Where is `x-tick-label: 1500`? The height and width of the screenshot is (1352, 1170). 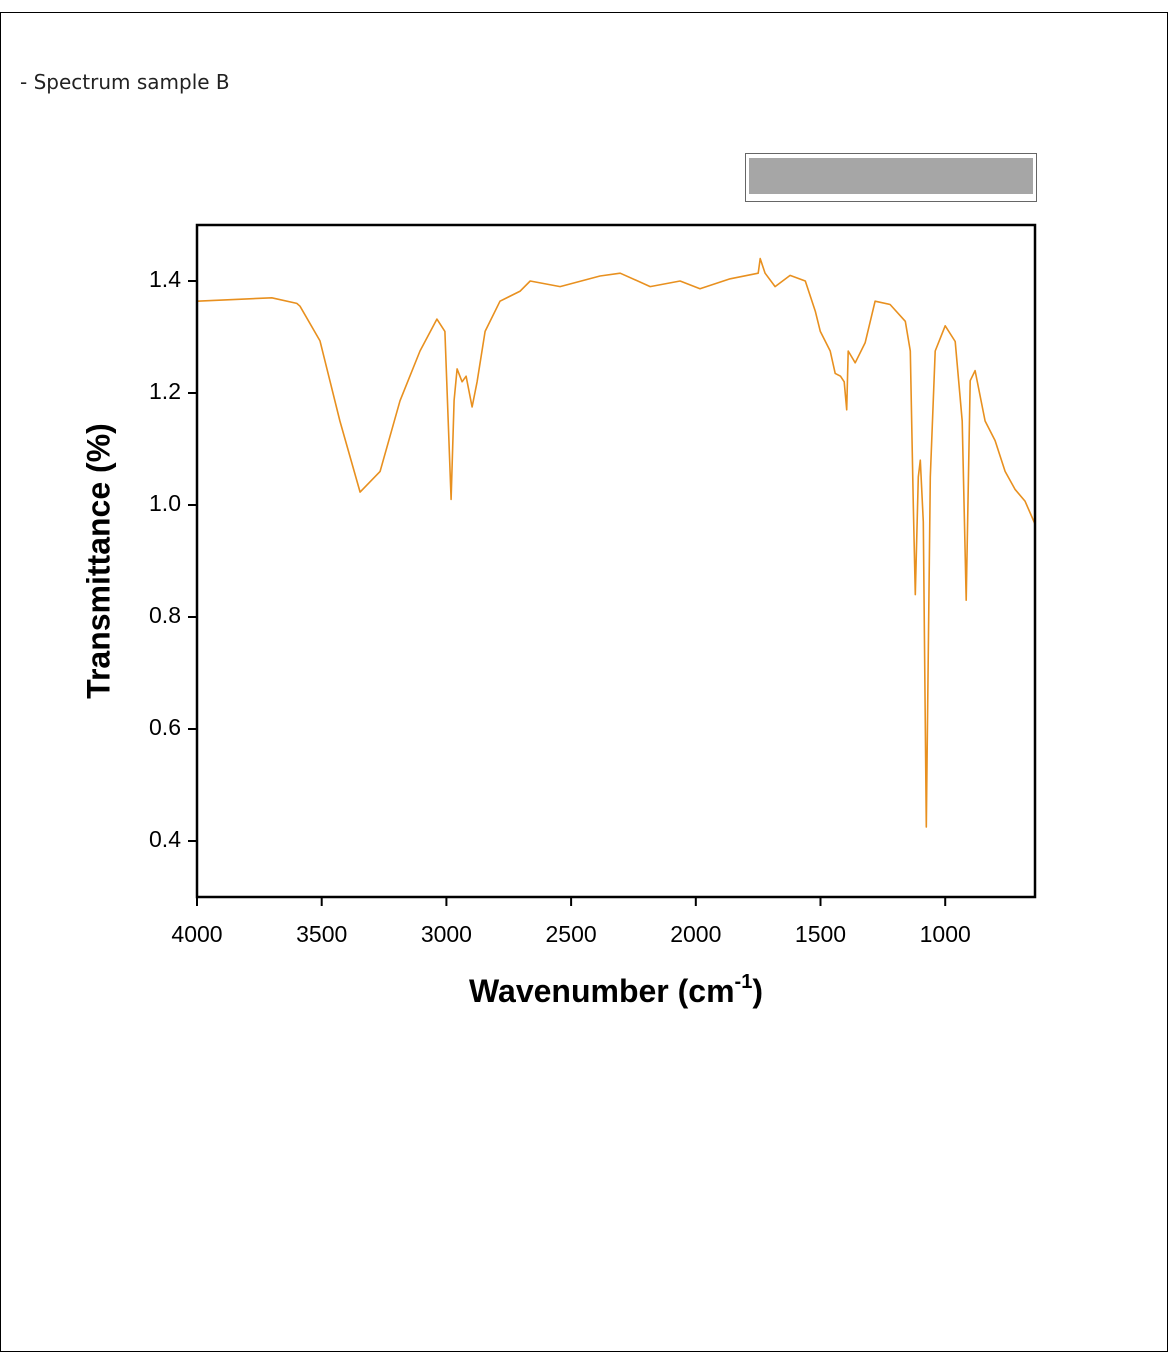
x-tick-label: 1500 is located at coordinates (820, 934).